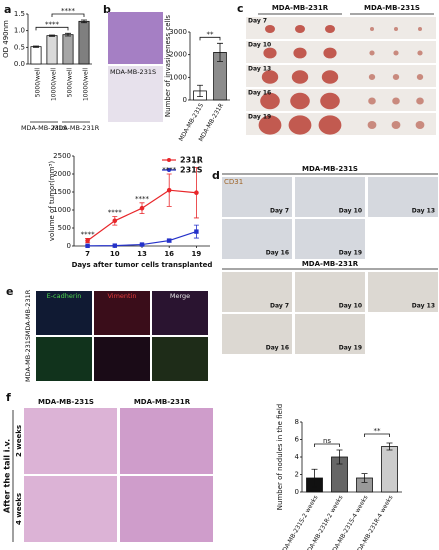  Describe the element at coordinates (297, 422) in the screenshot. I see `y-tick-label: 8` at that location.